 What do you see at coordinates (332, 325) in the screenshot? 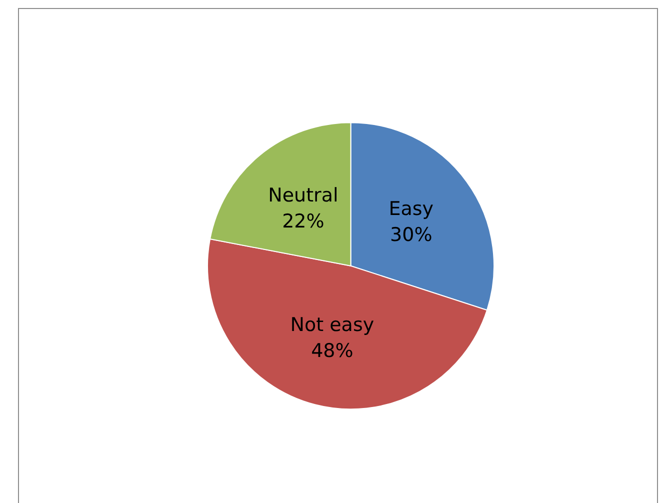
I see `slice-label: Not easy` at bounding box center [332, 325].